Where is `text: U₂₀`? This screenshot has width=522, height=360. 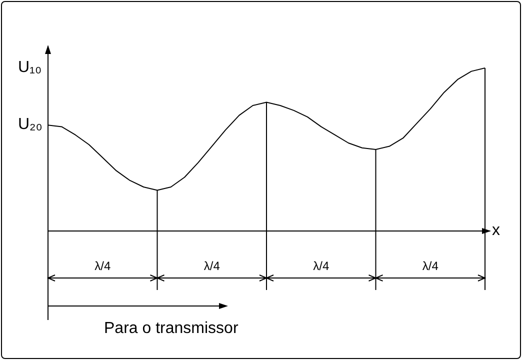
text: U₂₀ is located at coordinates (30, 125).